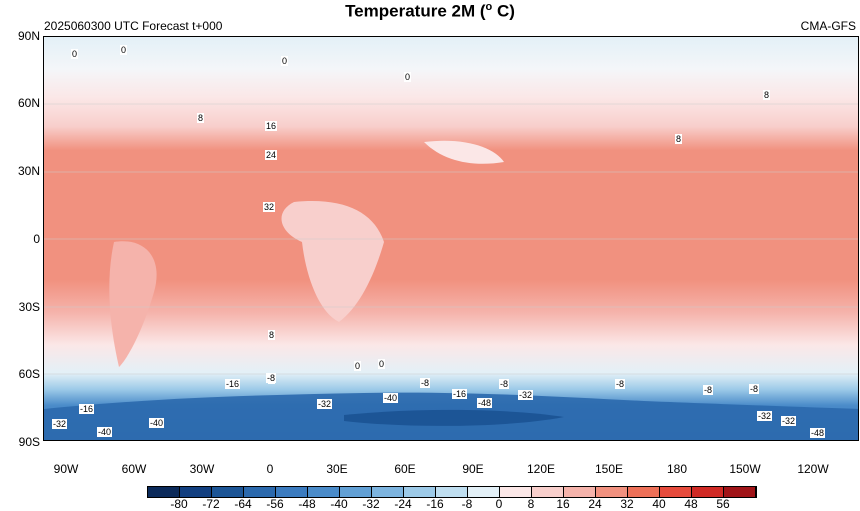 This screenshot has height=511, width=860. Describe the element at coordinates (36, 239) in the screenshot. I see `lat-label: 0` at that location.